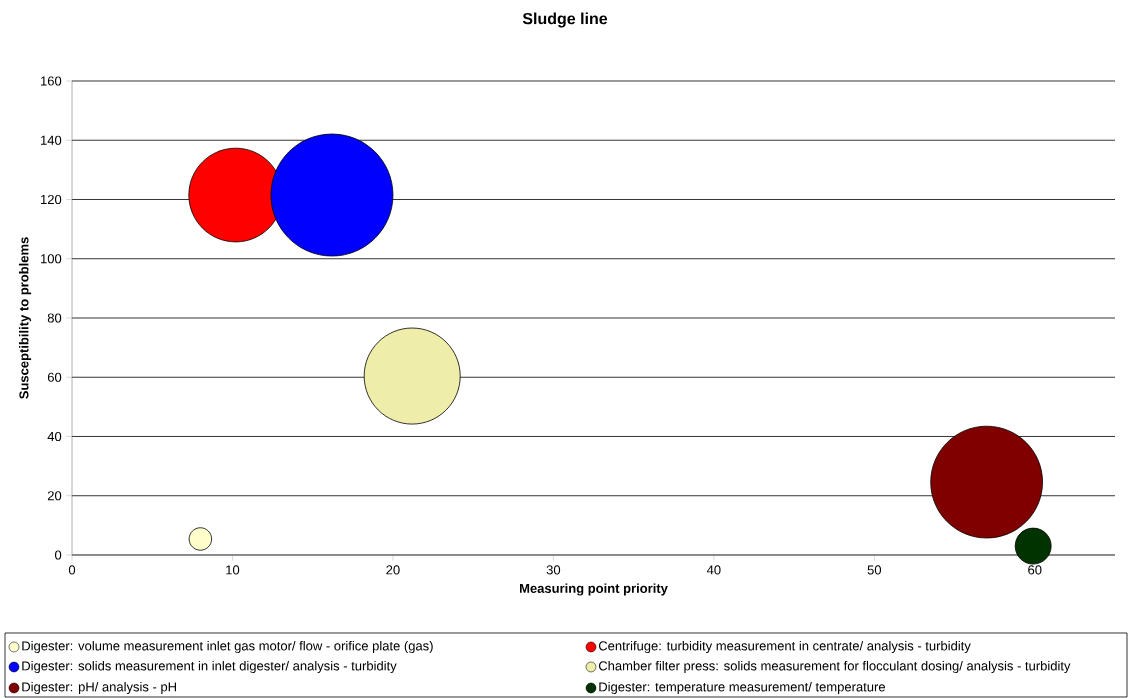 The image size is (1131, 698). I want to click on y-tick-label: 40, so click(54, 436).